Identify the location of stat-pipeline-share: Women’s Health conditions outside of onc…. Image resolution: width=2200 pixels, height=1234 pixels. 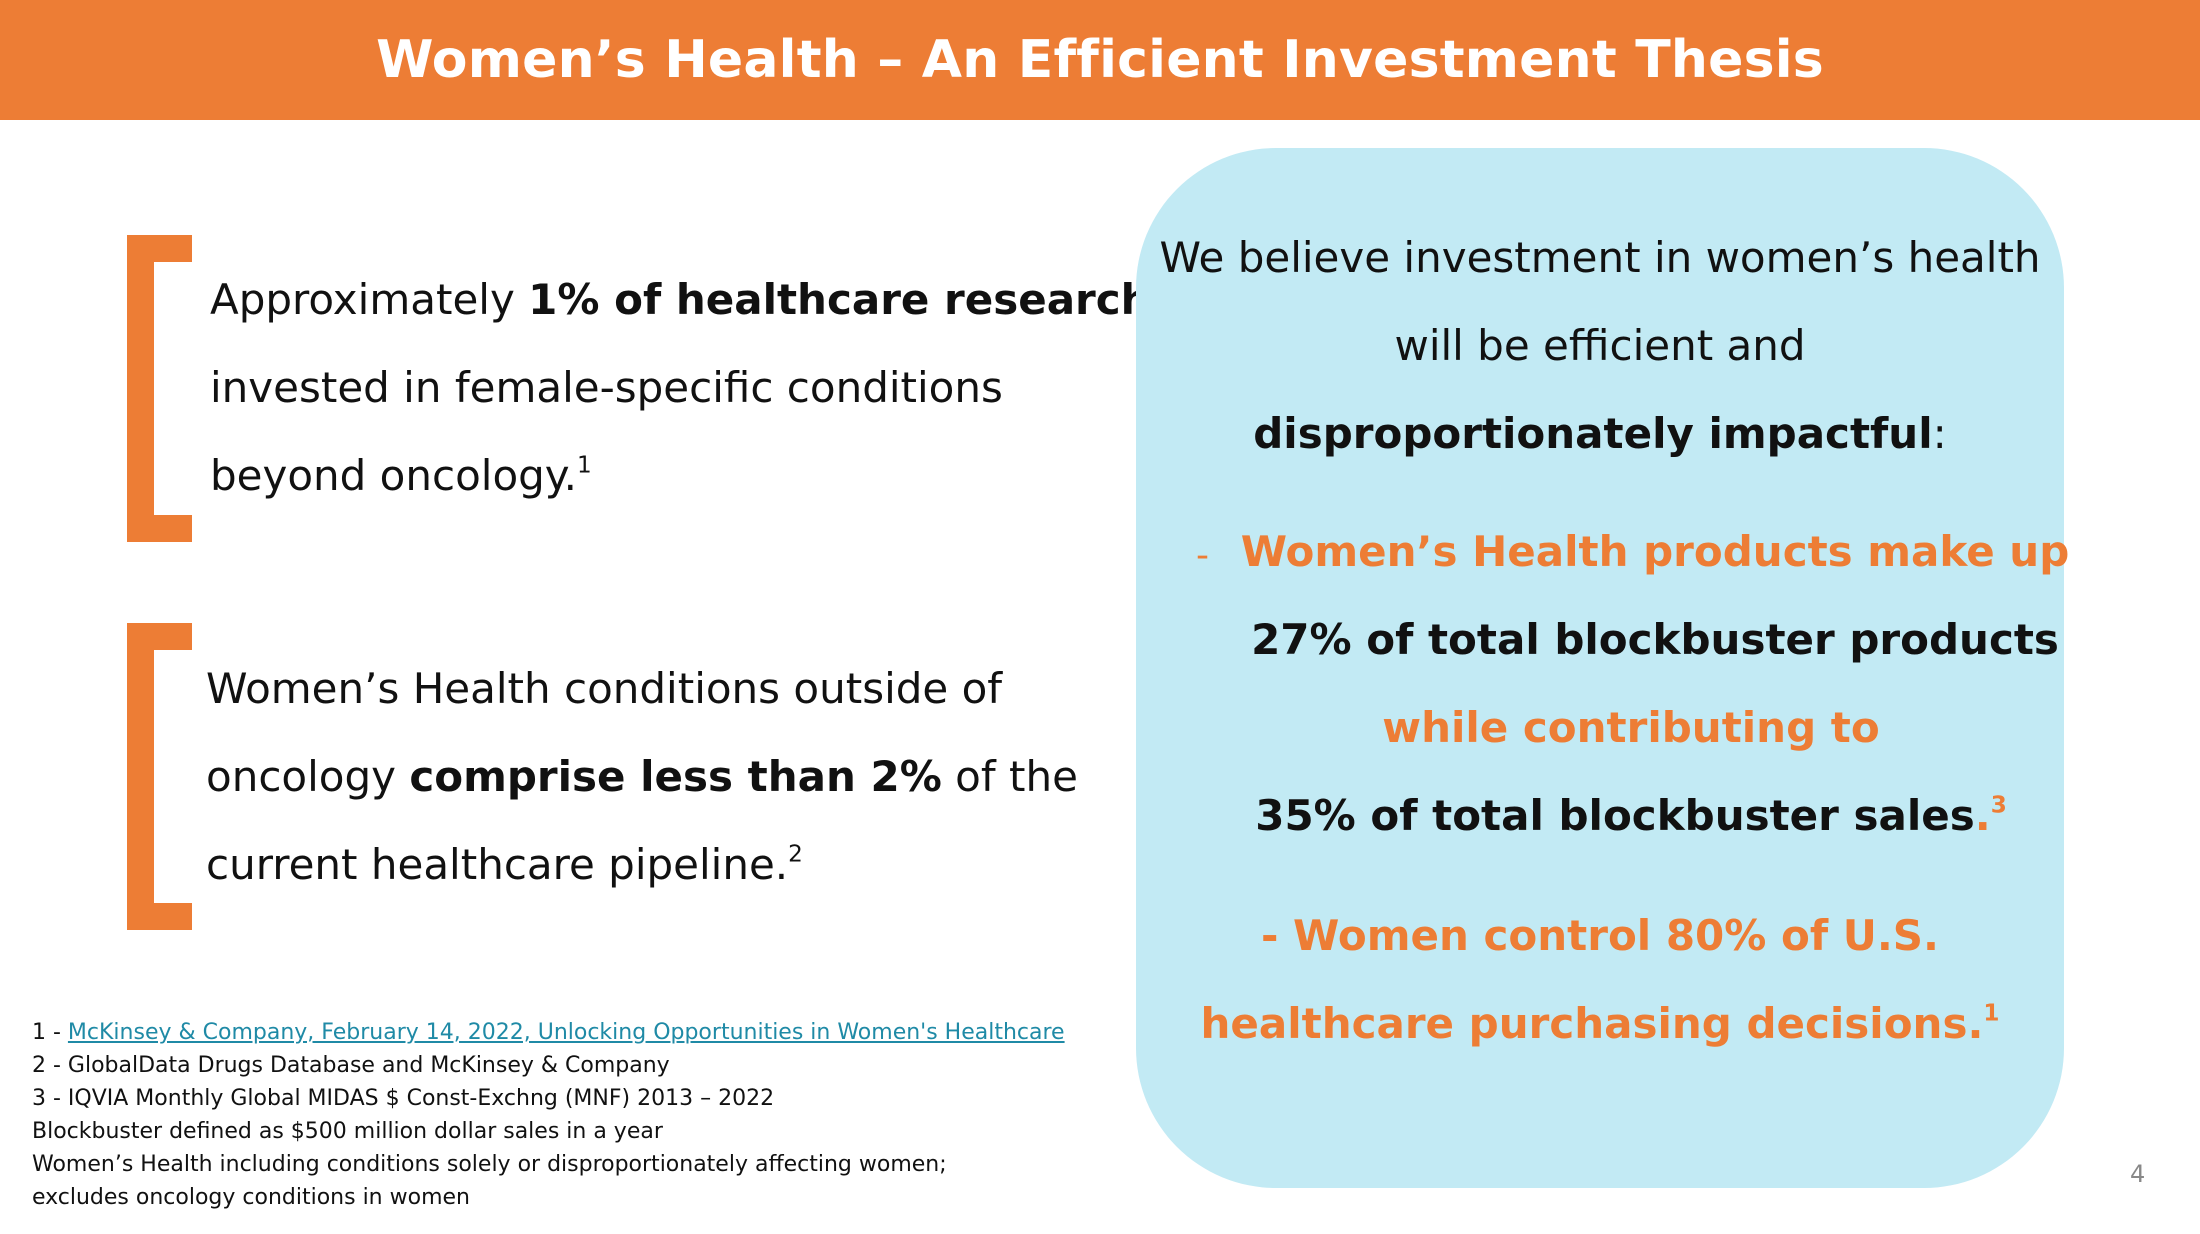
(642, 777).